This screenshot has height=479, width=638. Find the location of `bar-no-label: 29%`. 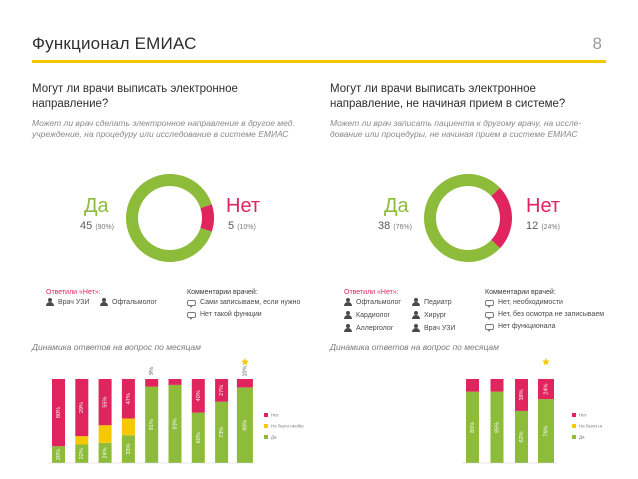

bar-no-label: 29% is located at coordinates (82, 407).